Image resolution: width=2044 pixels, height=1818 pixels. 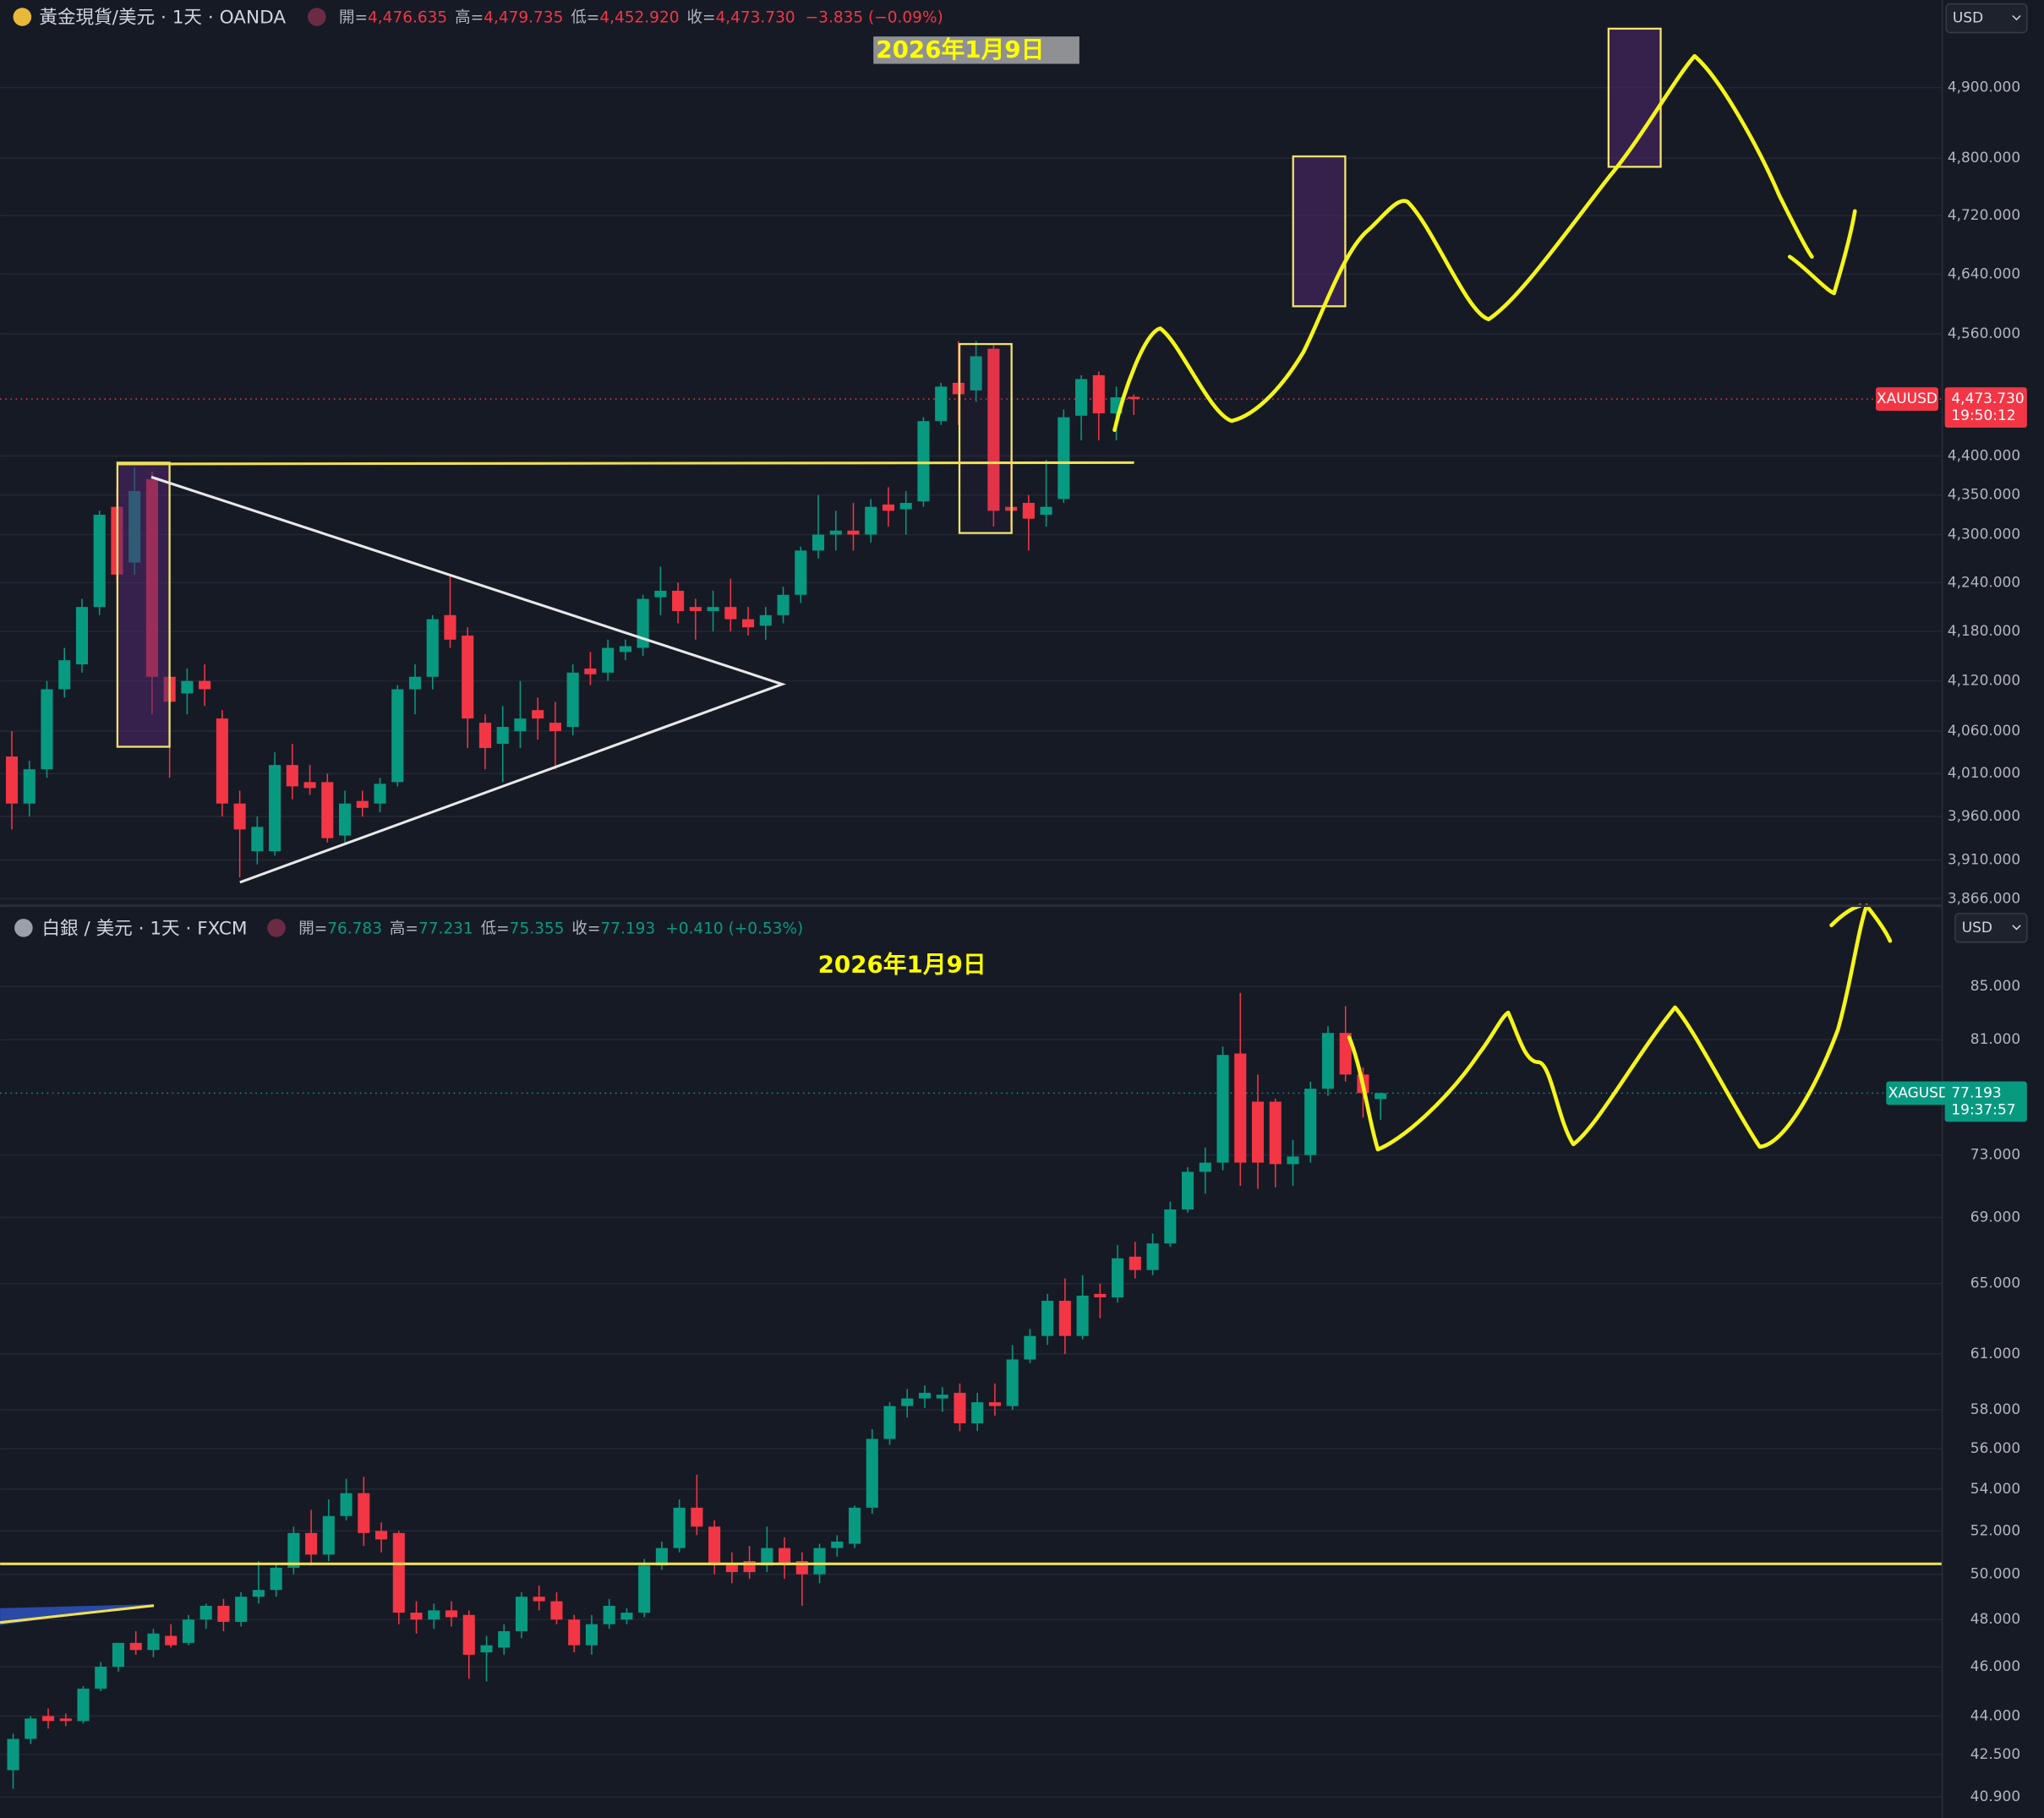 I want to click on symbol-title: 黃金現貨/美元 · 1天 · OANDA, so click(x=162, y=18).